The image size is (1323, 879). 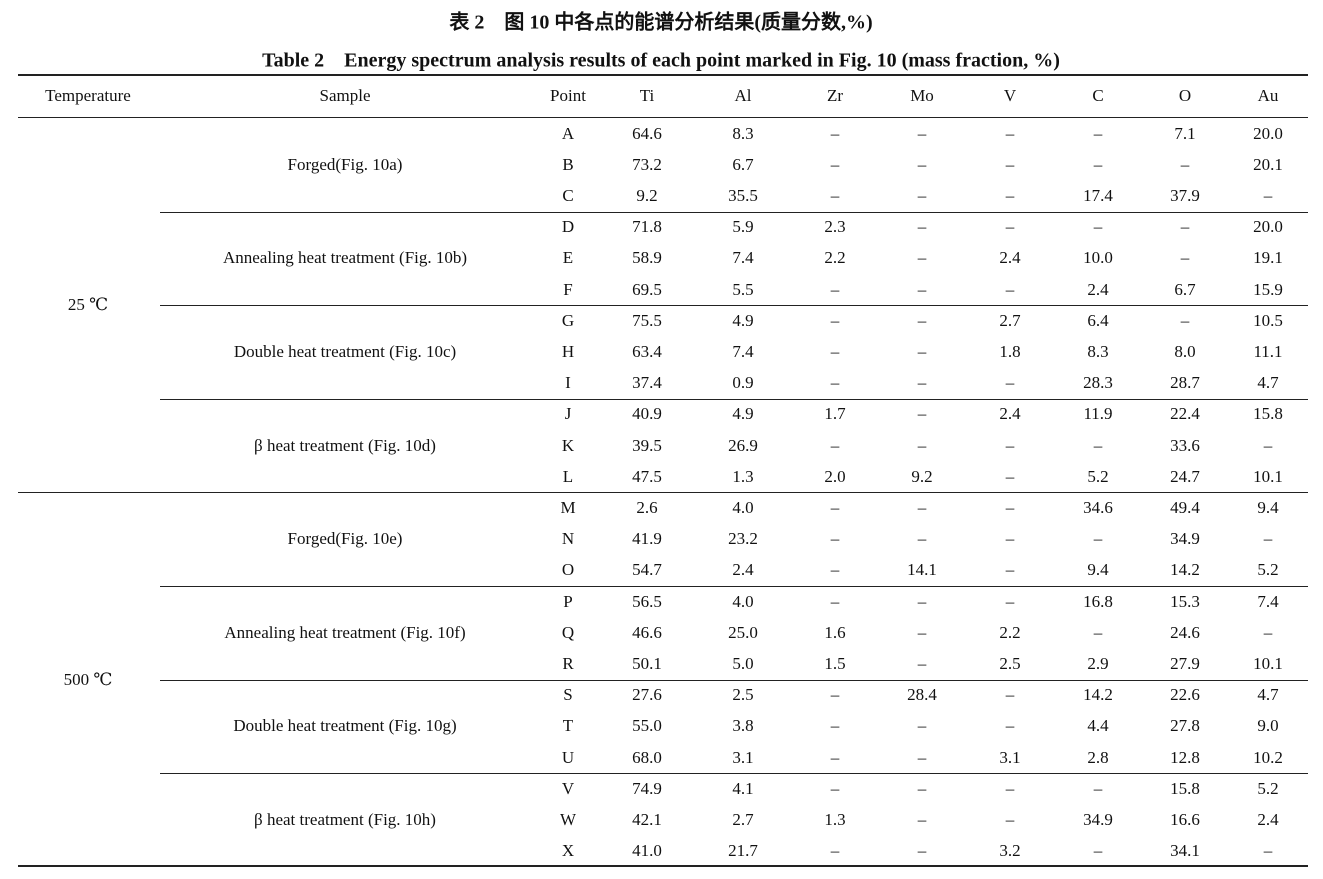 I want to click on title-cn: 表 2 图 10 中各点的能谱分析结果(质量分数,%), so click(x=661, y=22).